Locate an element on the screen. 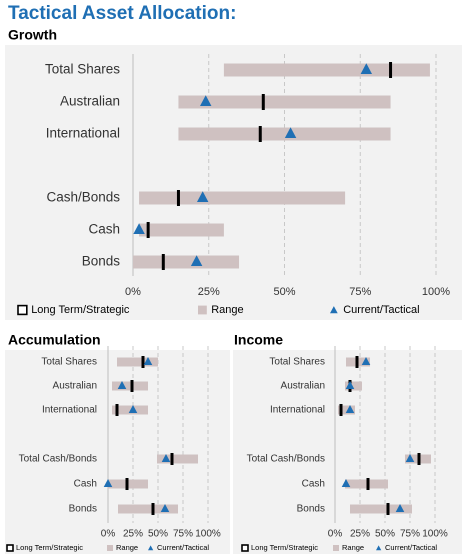 This screenshot has width=468, height=554. category-label: Cash/Bonds is located at coordinates (83, 197).